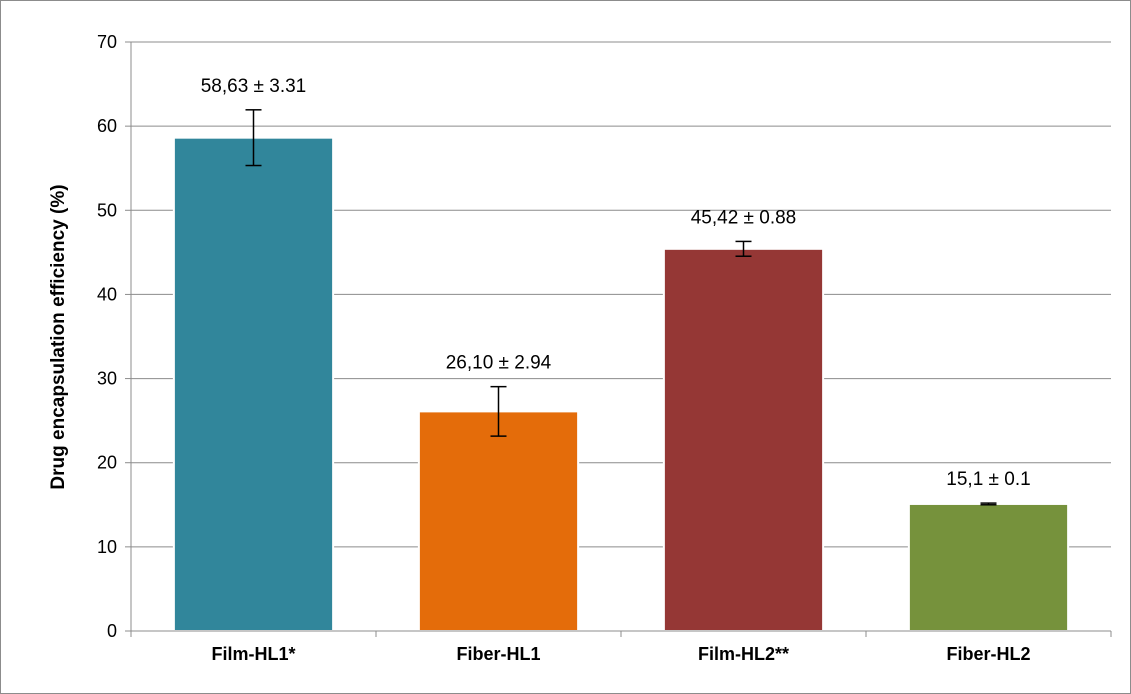 The width and height of the screenshot is (1131, 694). I want to click on x-tick-label: Fiber-HL1, so click(498, 654).